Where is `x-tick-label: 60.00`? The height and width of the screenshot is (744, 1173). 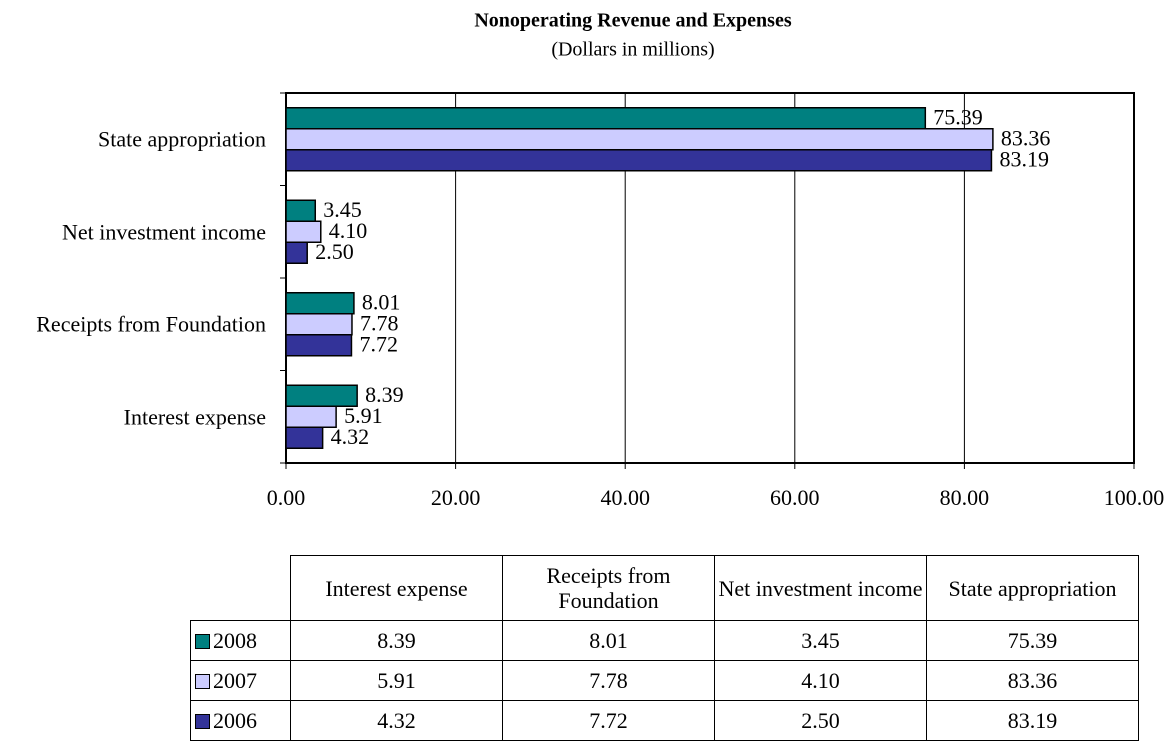
x-tick-label: 60.00 is located at coordinates (795, 497).